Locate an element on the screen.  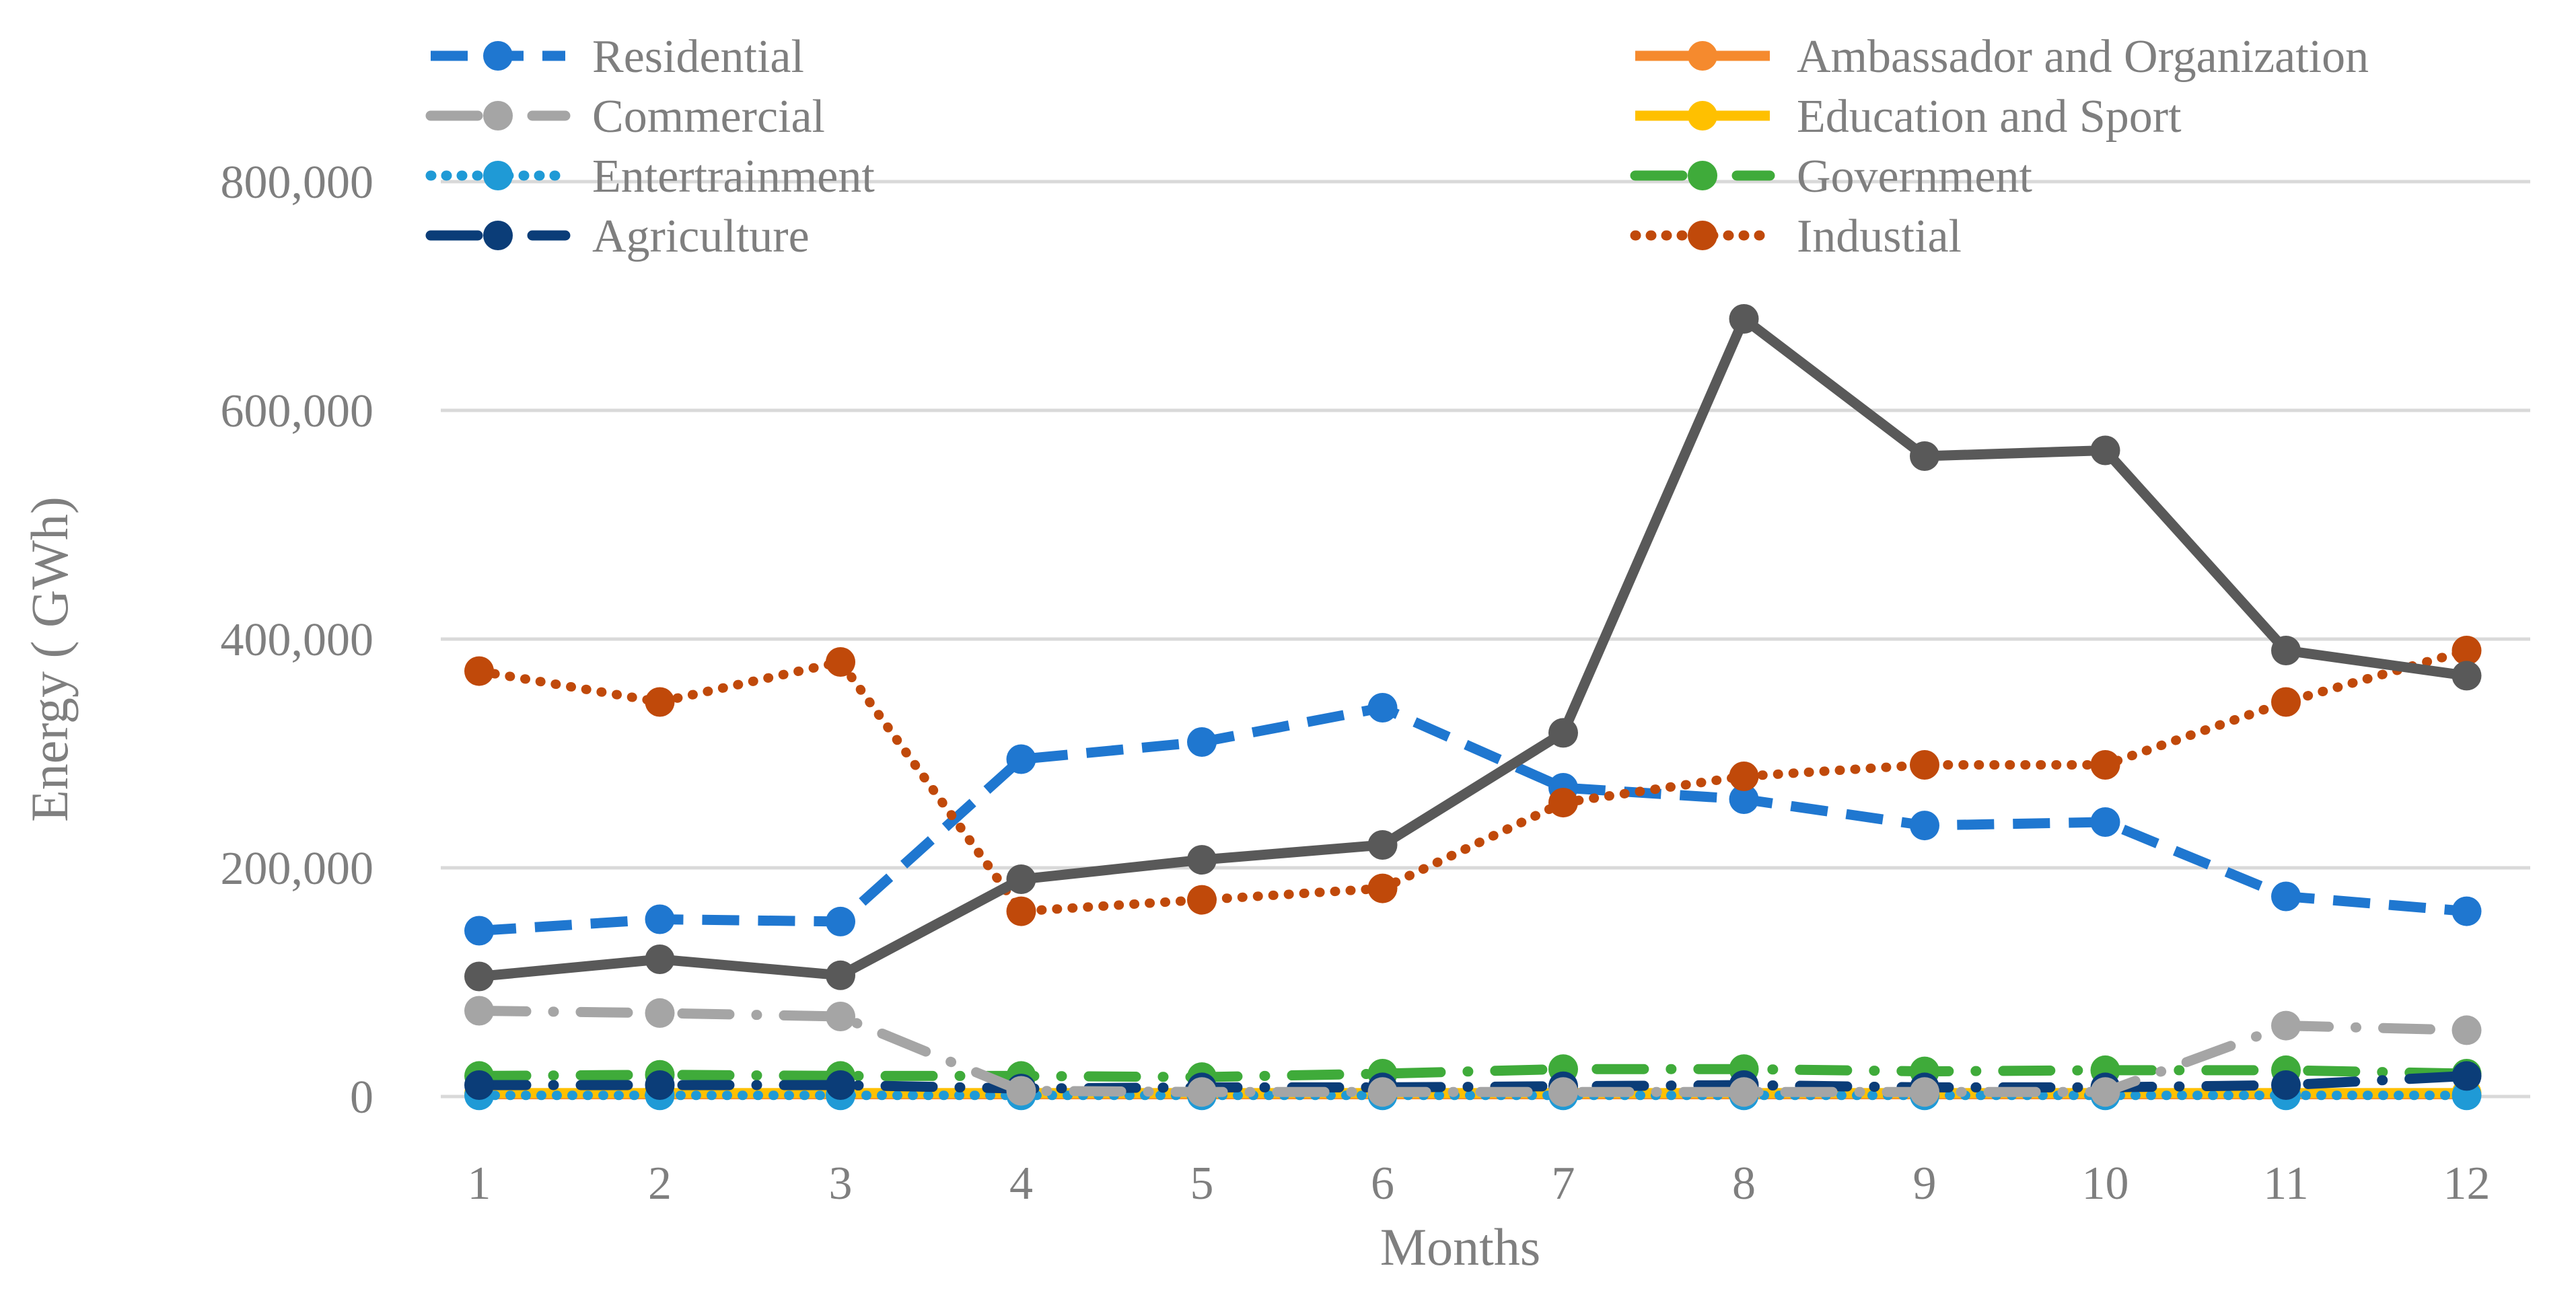
legend-label: Residential is located at coordinates (698, 57).